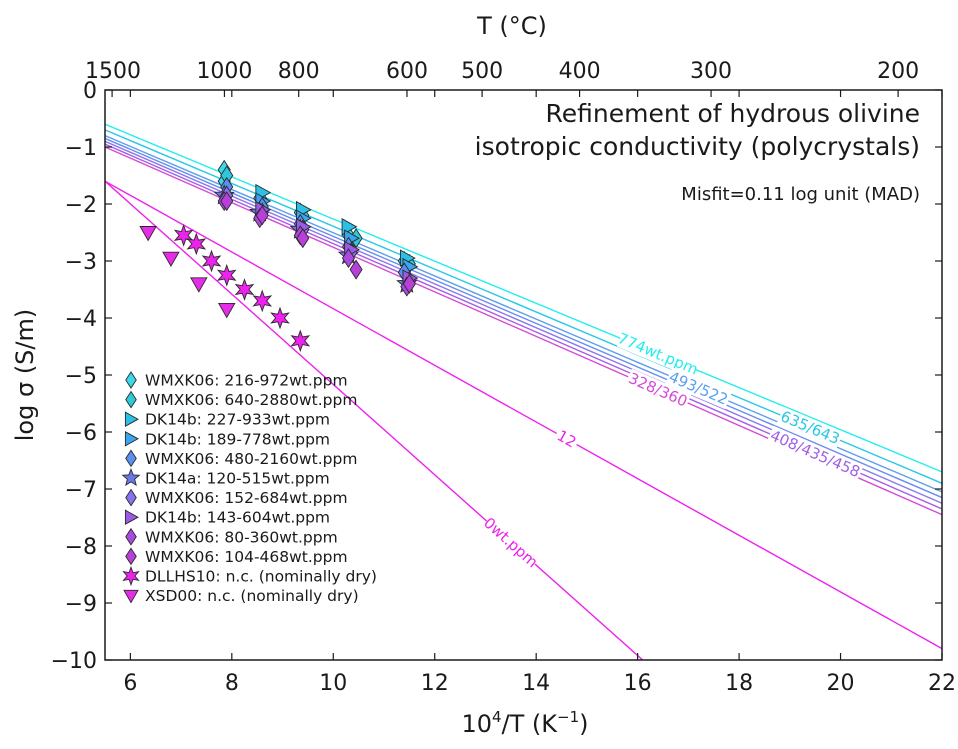 The image size is (958, 749). Describe the element at coordinates (74, 661) in the screenshot. I see `y-tick-label: −10` at that location.